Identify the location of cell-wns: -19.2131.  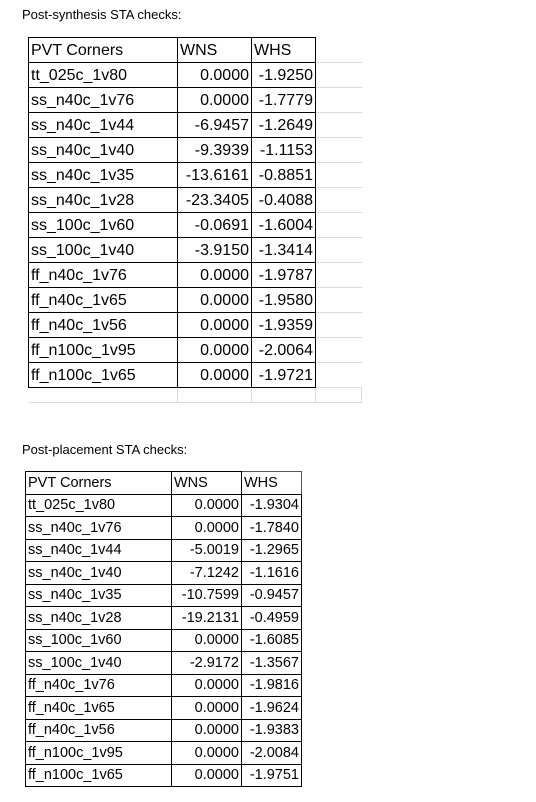
(206, 618).